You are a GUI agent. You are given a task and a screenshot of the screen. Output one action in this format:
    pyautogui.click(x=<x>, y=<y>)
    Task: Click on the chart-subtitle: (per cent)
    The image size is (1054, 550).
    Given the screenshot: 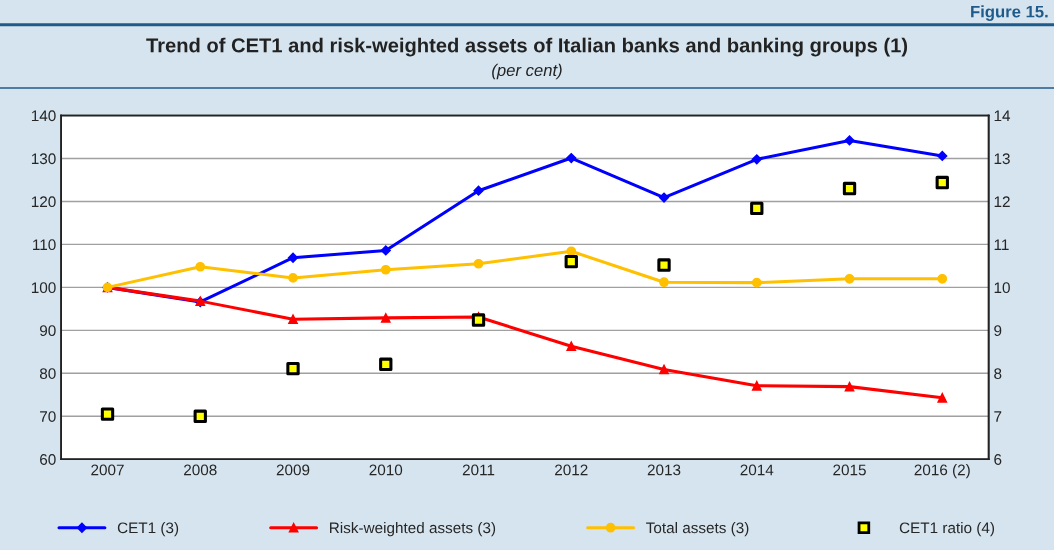 What is the action you would take?
    pyautogui.click(x=527, y=71)
    